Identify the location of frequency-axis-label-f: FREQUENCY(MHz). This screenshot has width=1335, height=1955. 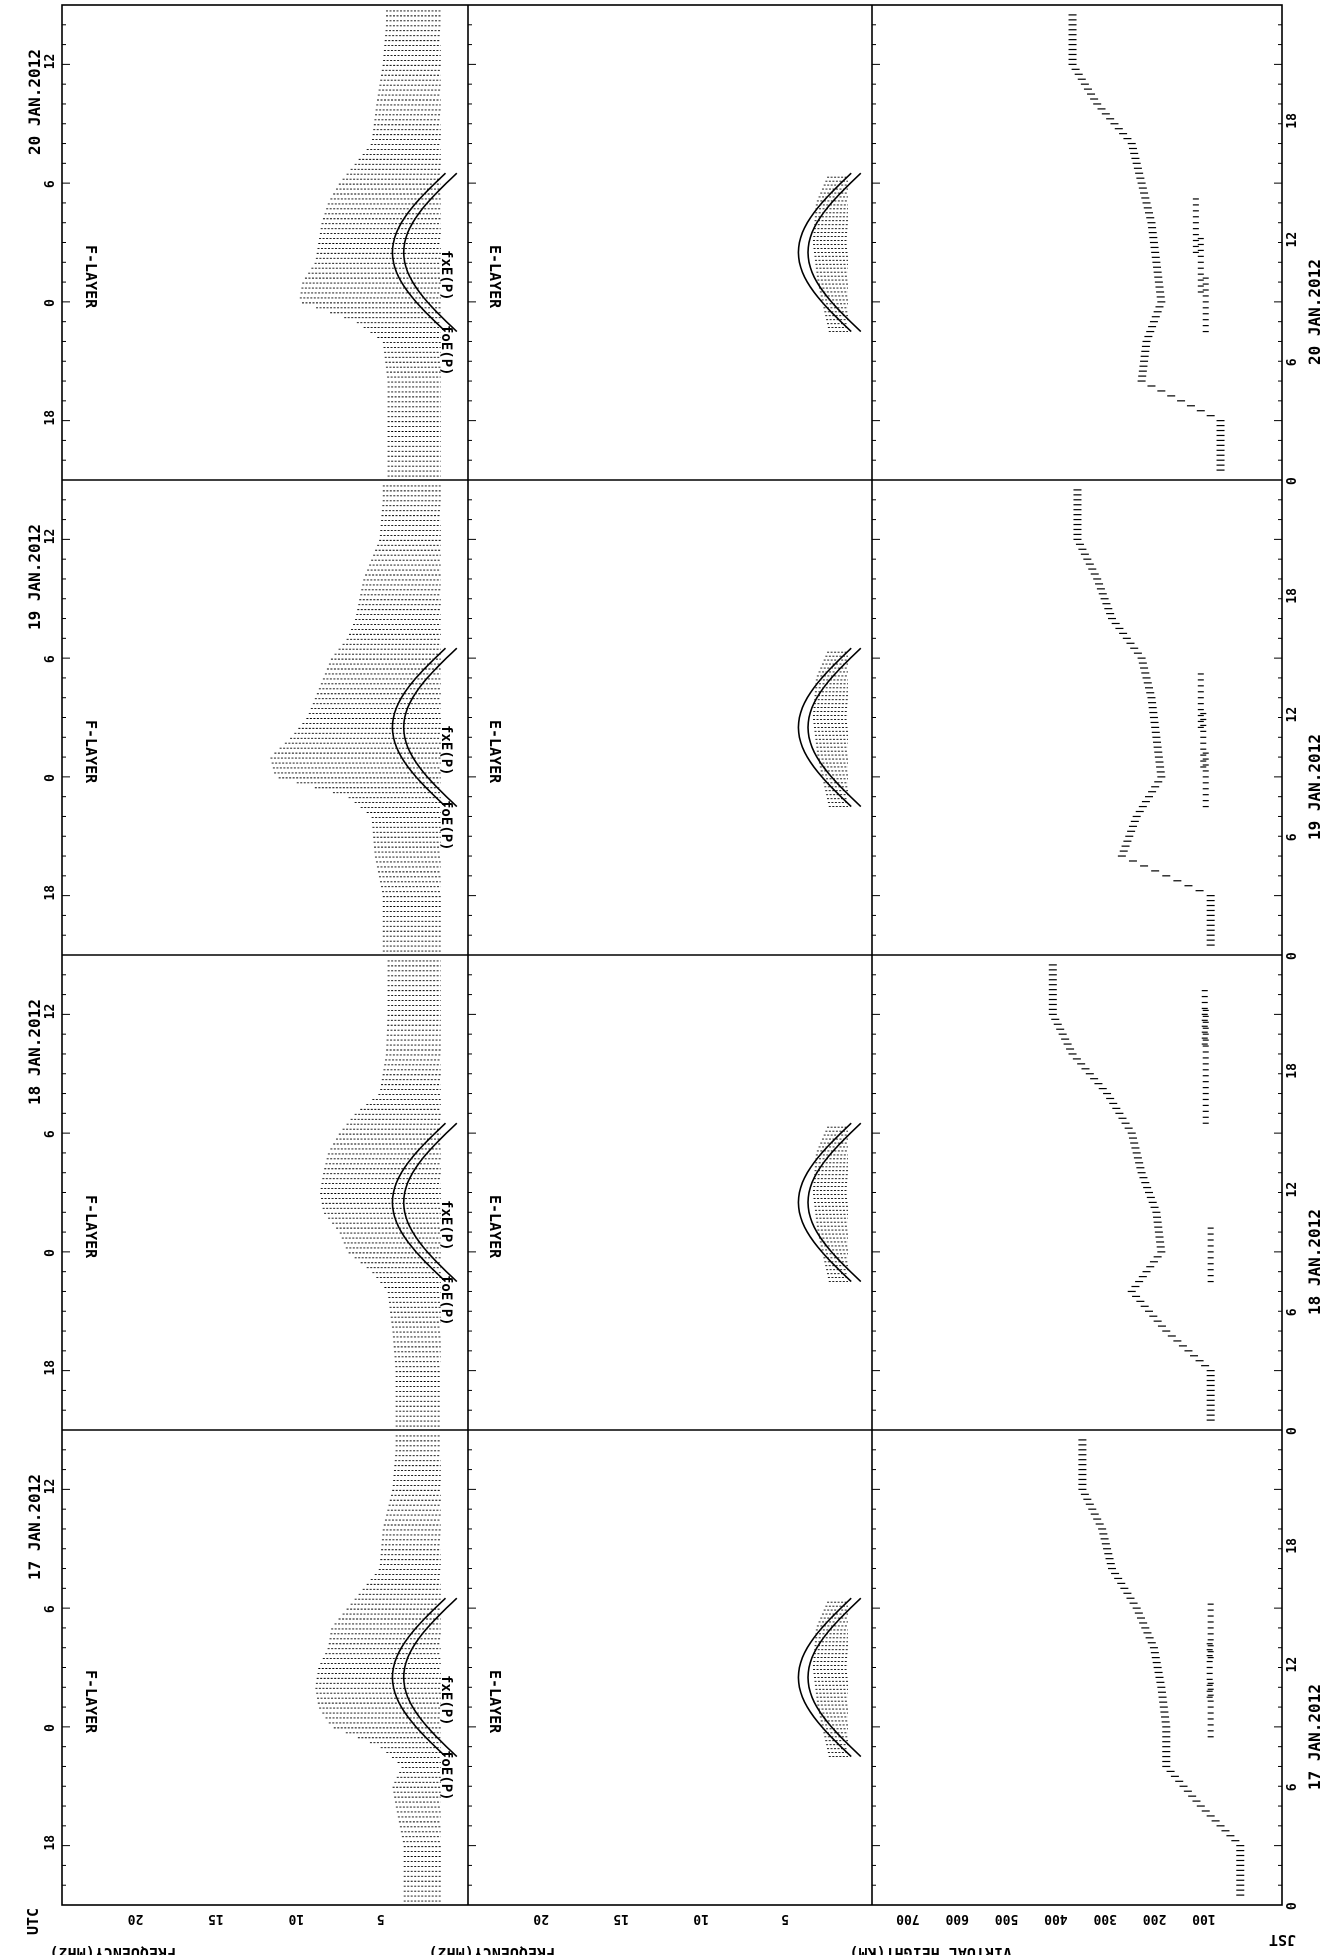
(113, 1949).